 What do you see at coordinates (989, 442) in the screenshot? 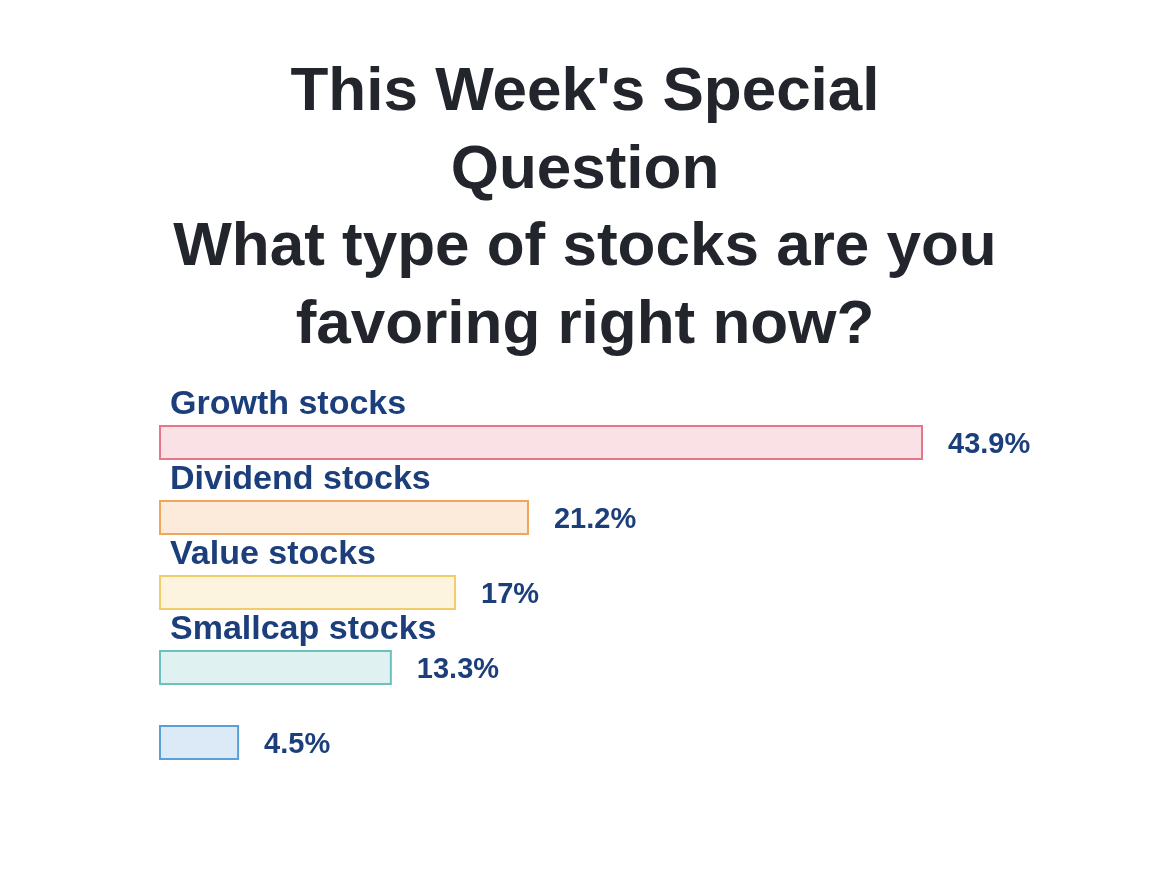
I see `data-label: 43.9%` at bounding box center [989, 442].